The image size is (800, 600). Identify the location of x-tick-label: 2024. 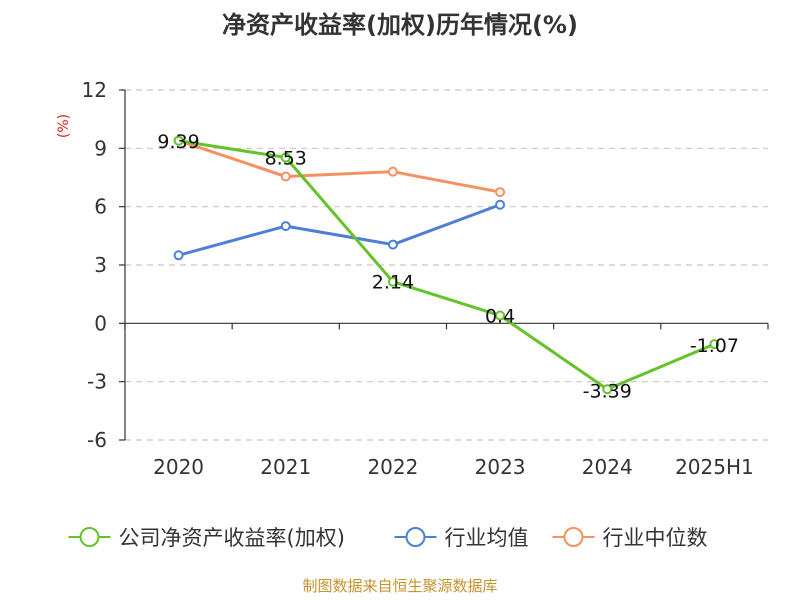
(607, 467).